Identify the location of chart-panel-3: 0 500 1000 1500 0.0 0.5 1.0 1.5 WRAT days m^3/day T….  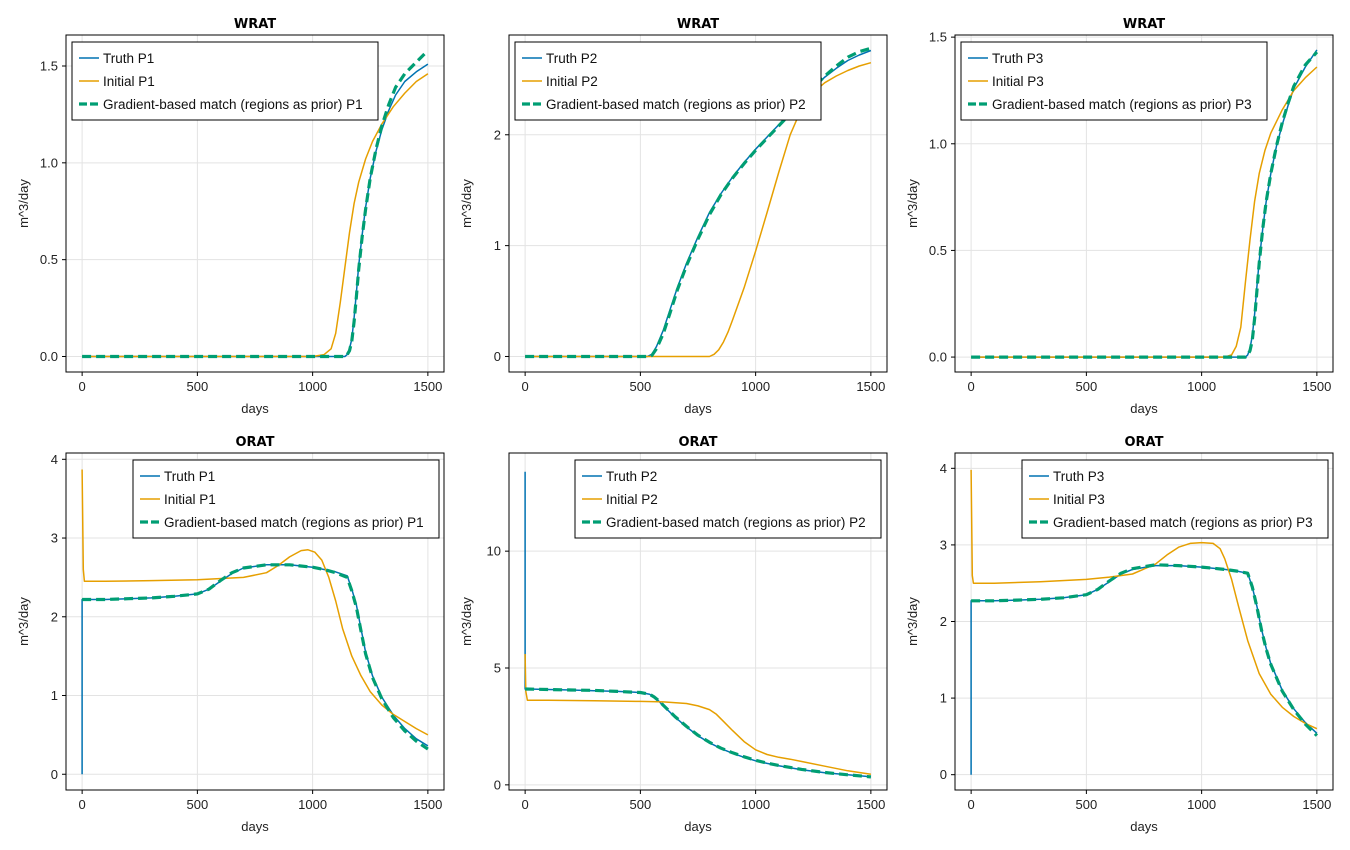
(1119, 216).